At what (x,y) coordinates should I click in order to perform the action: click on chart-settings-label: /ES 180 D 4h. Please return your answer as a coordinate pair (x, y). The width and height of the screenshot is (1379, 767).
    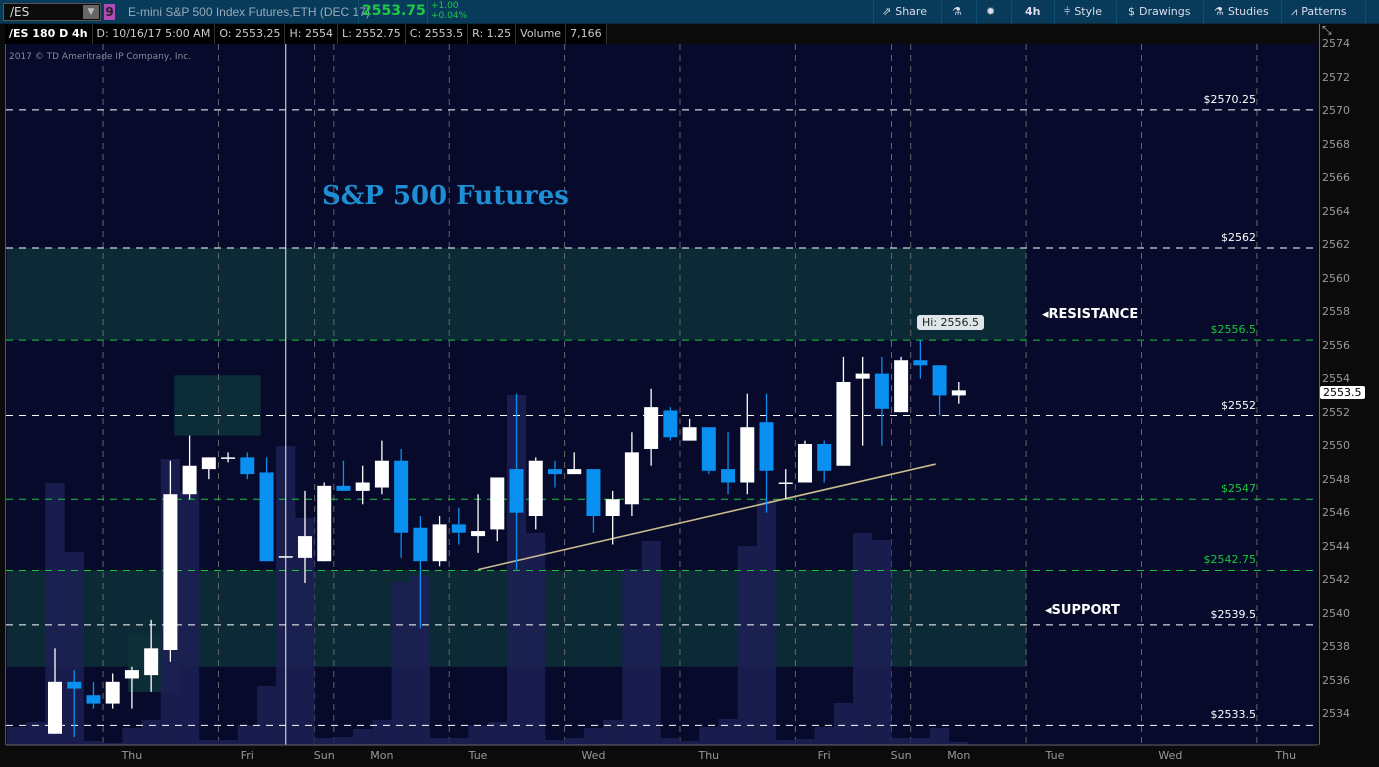
    Looking at the image, I should click on (49, 34).